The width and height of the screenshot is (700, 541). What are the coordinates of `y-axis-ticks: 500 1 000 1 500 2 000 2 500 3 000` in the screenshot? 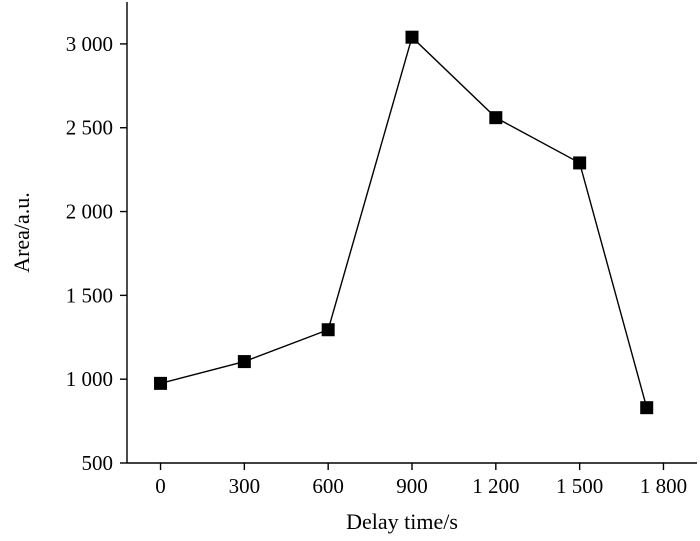 It's located at (96, 253).